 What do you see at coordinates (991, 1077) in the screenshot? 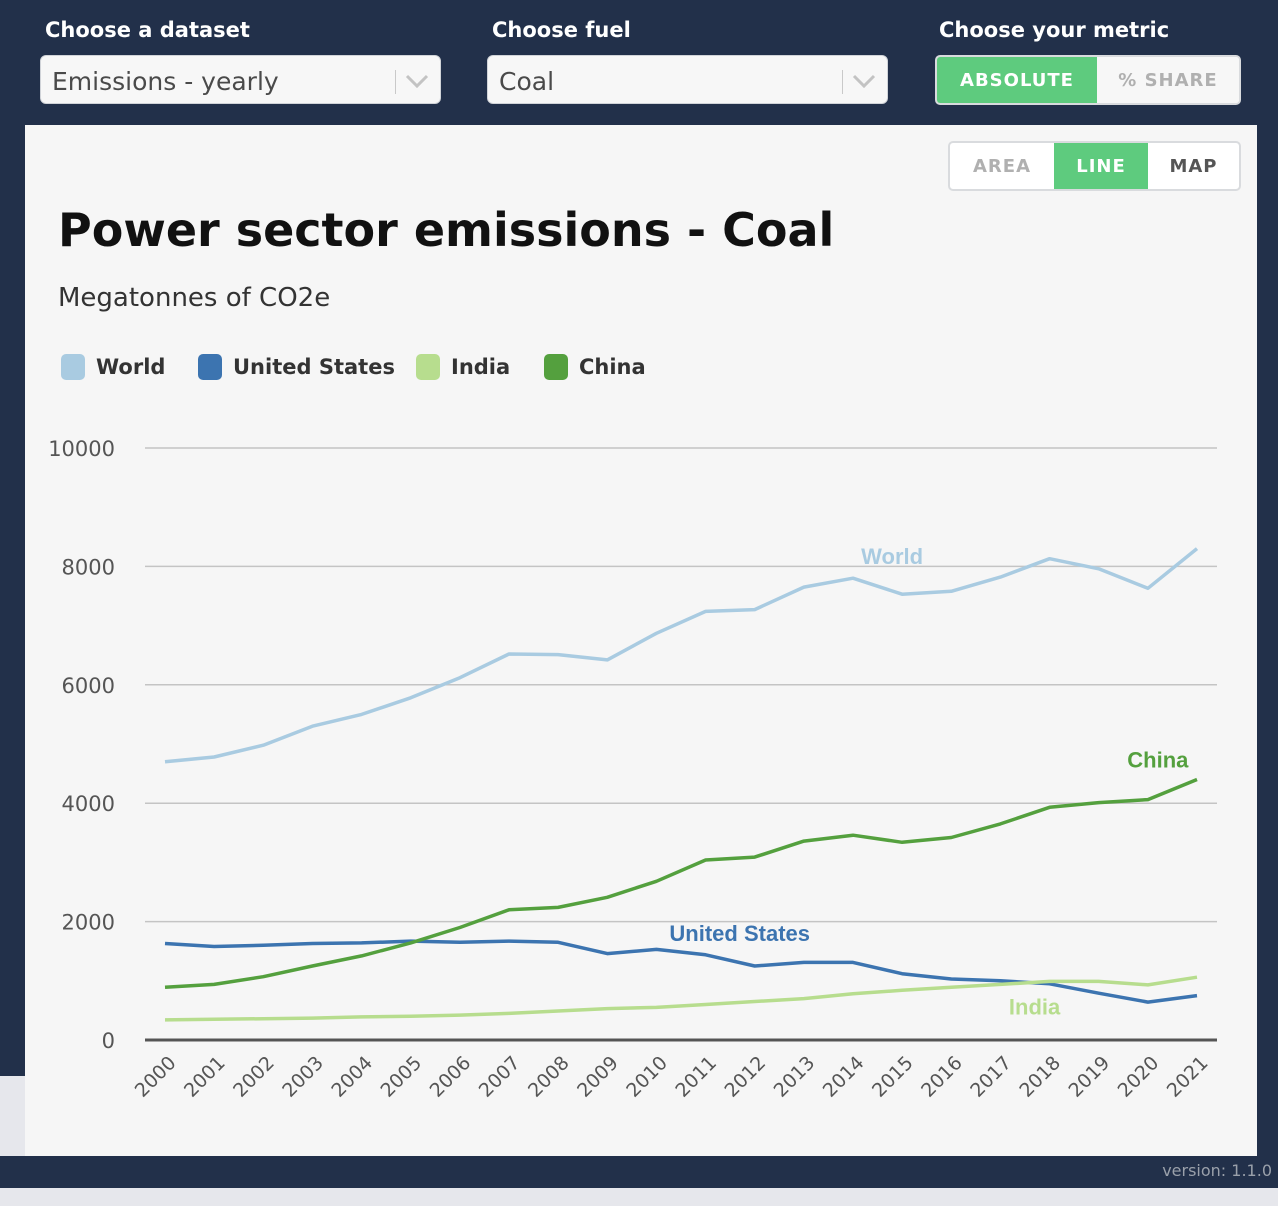
I see `x-tick-label: 2017` at bounding box center [991, 1077].